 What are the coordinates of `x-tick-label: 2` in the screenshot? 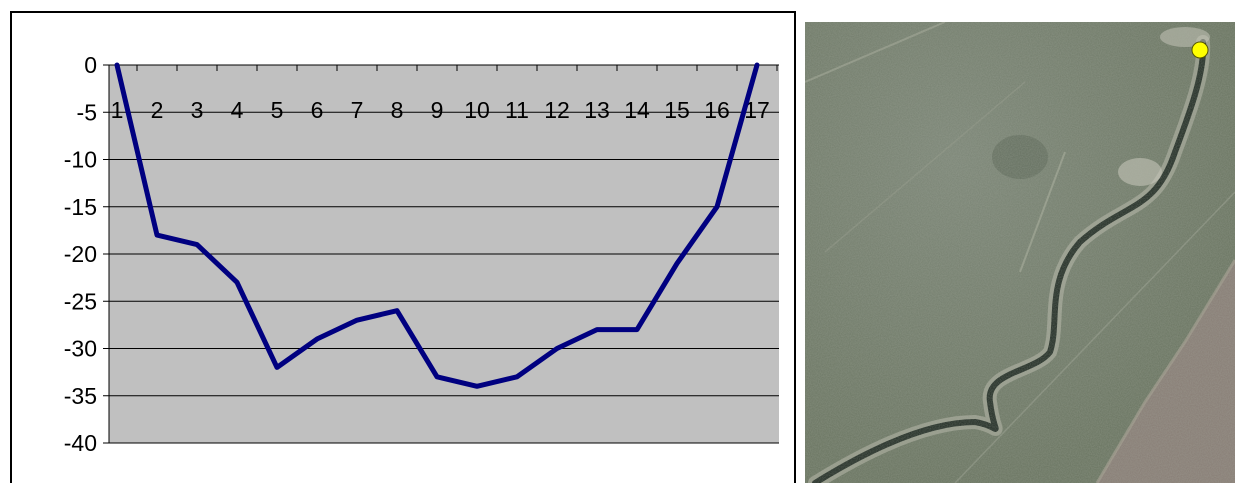 It's located at (157, 110).